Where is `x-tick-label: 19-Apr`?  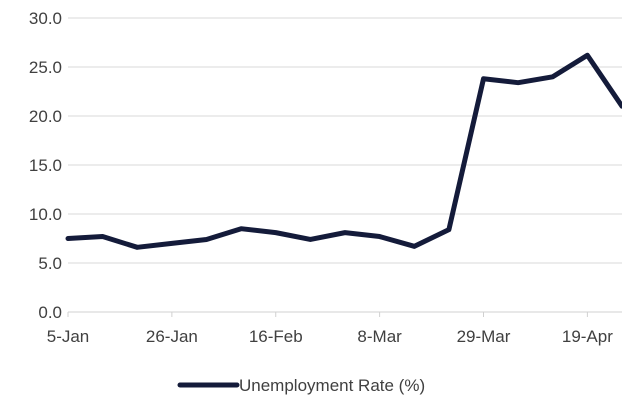
x-tick-label: 19-Apr is located at coordinates (587, 336).